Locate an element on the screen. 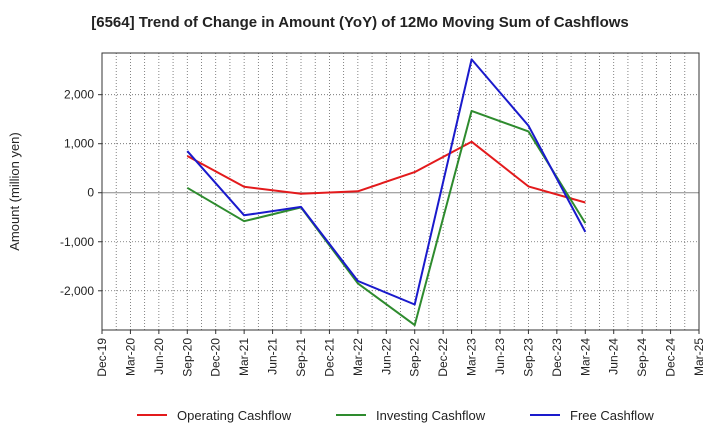 This screenshot has height=440, width=720. x-tick-label: Mar-20 is located at coordinates (130, 357).